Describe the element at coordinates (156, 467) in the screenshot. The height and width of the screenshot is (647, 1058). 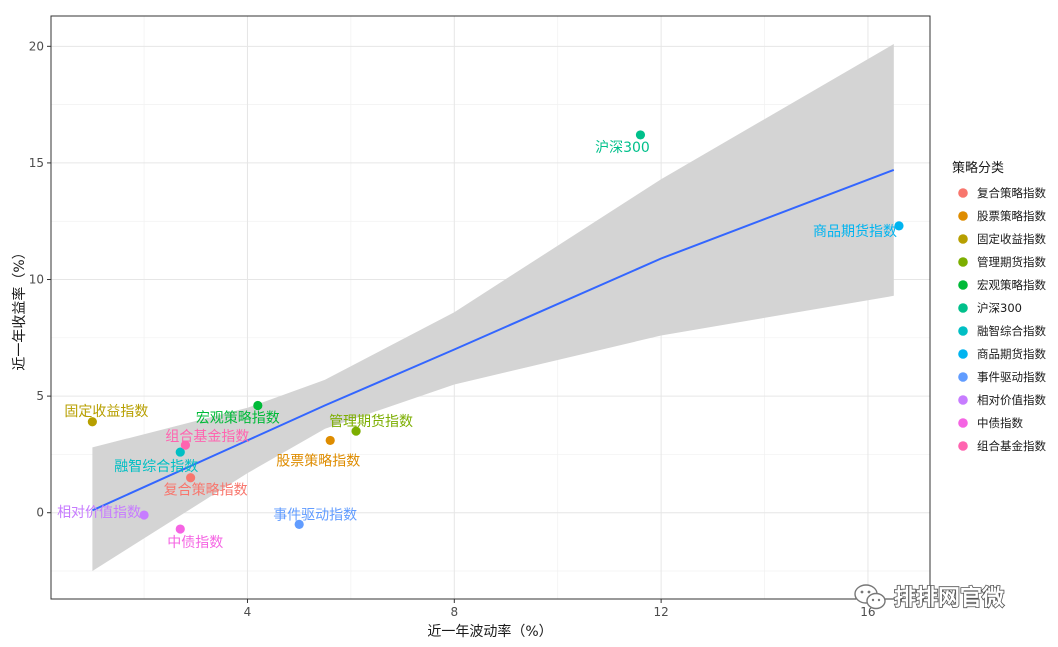
I see `point-label: 融智综合指数` at that location.